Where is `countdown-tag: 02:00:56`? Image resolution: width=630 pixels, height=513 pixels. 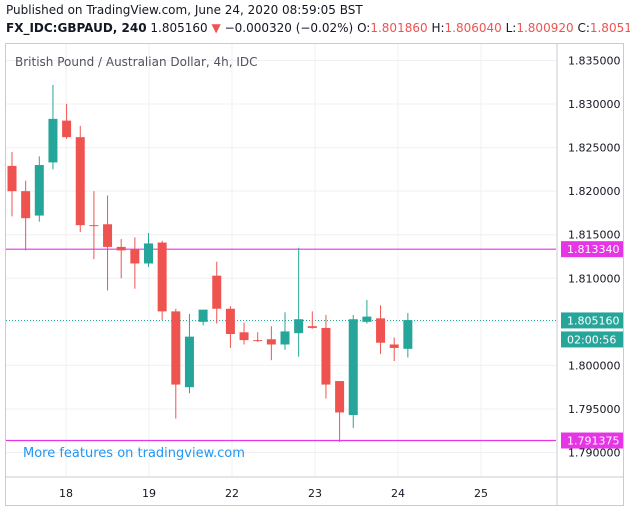
countdown-tag: 02:00:56 is located at coordinates (591, 339).